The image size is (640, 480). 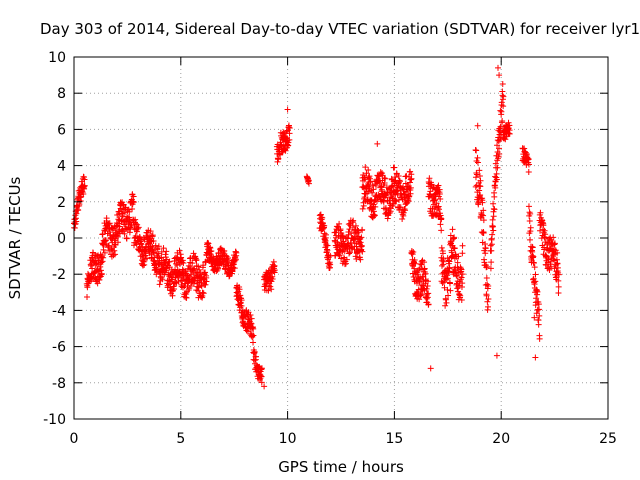 What do you see at coordinates (54, 420) in the screenshot?
I see `y-tick-label: -10` at bounding box center [54, 420].